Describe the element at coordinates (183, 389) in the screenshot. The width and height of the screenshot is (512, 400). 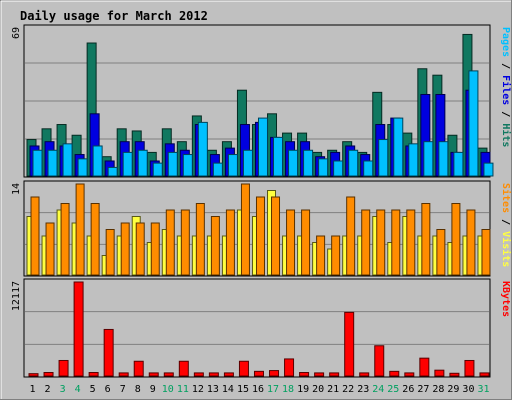
I see `x-tick-label: 11` at that location.